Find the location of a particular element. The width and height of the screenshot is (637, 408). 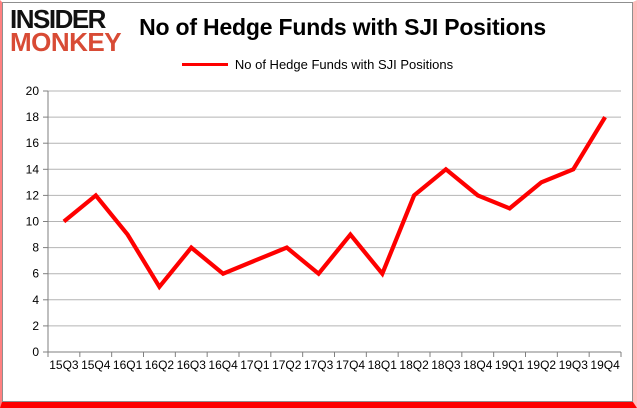

chart-legend: No of Hedge Funds with SJI Positions is located at coordinates (317, 64).